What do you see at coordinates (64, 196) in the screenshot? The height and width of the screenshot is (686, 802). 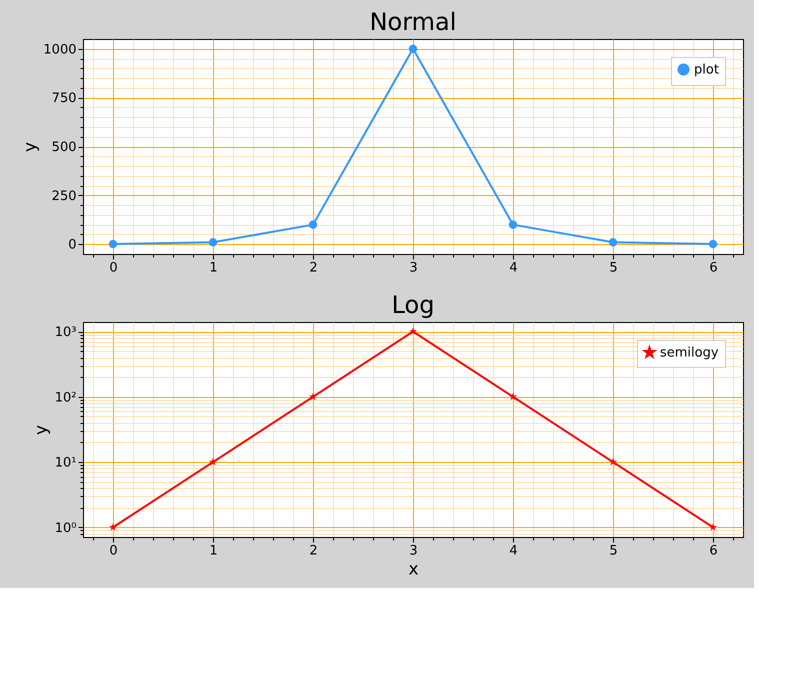 I see `y-tick-label: 250` at bounding box center [64, 196].